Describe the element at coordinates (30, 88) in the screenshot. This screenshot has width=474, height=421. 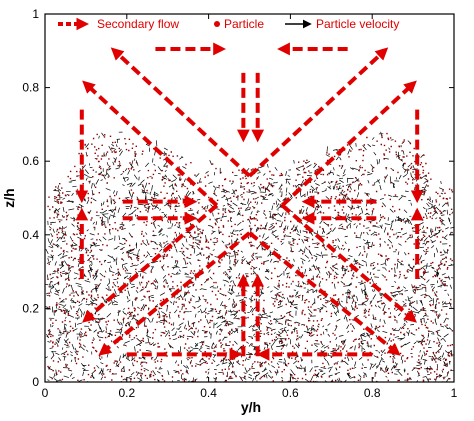
I see `y-tick-label: 0.8` at that location.